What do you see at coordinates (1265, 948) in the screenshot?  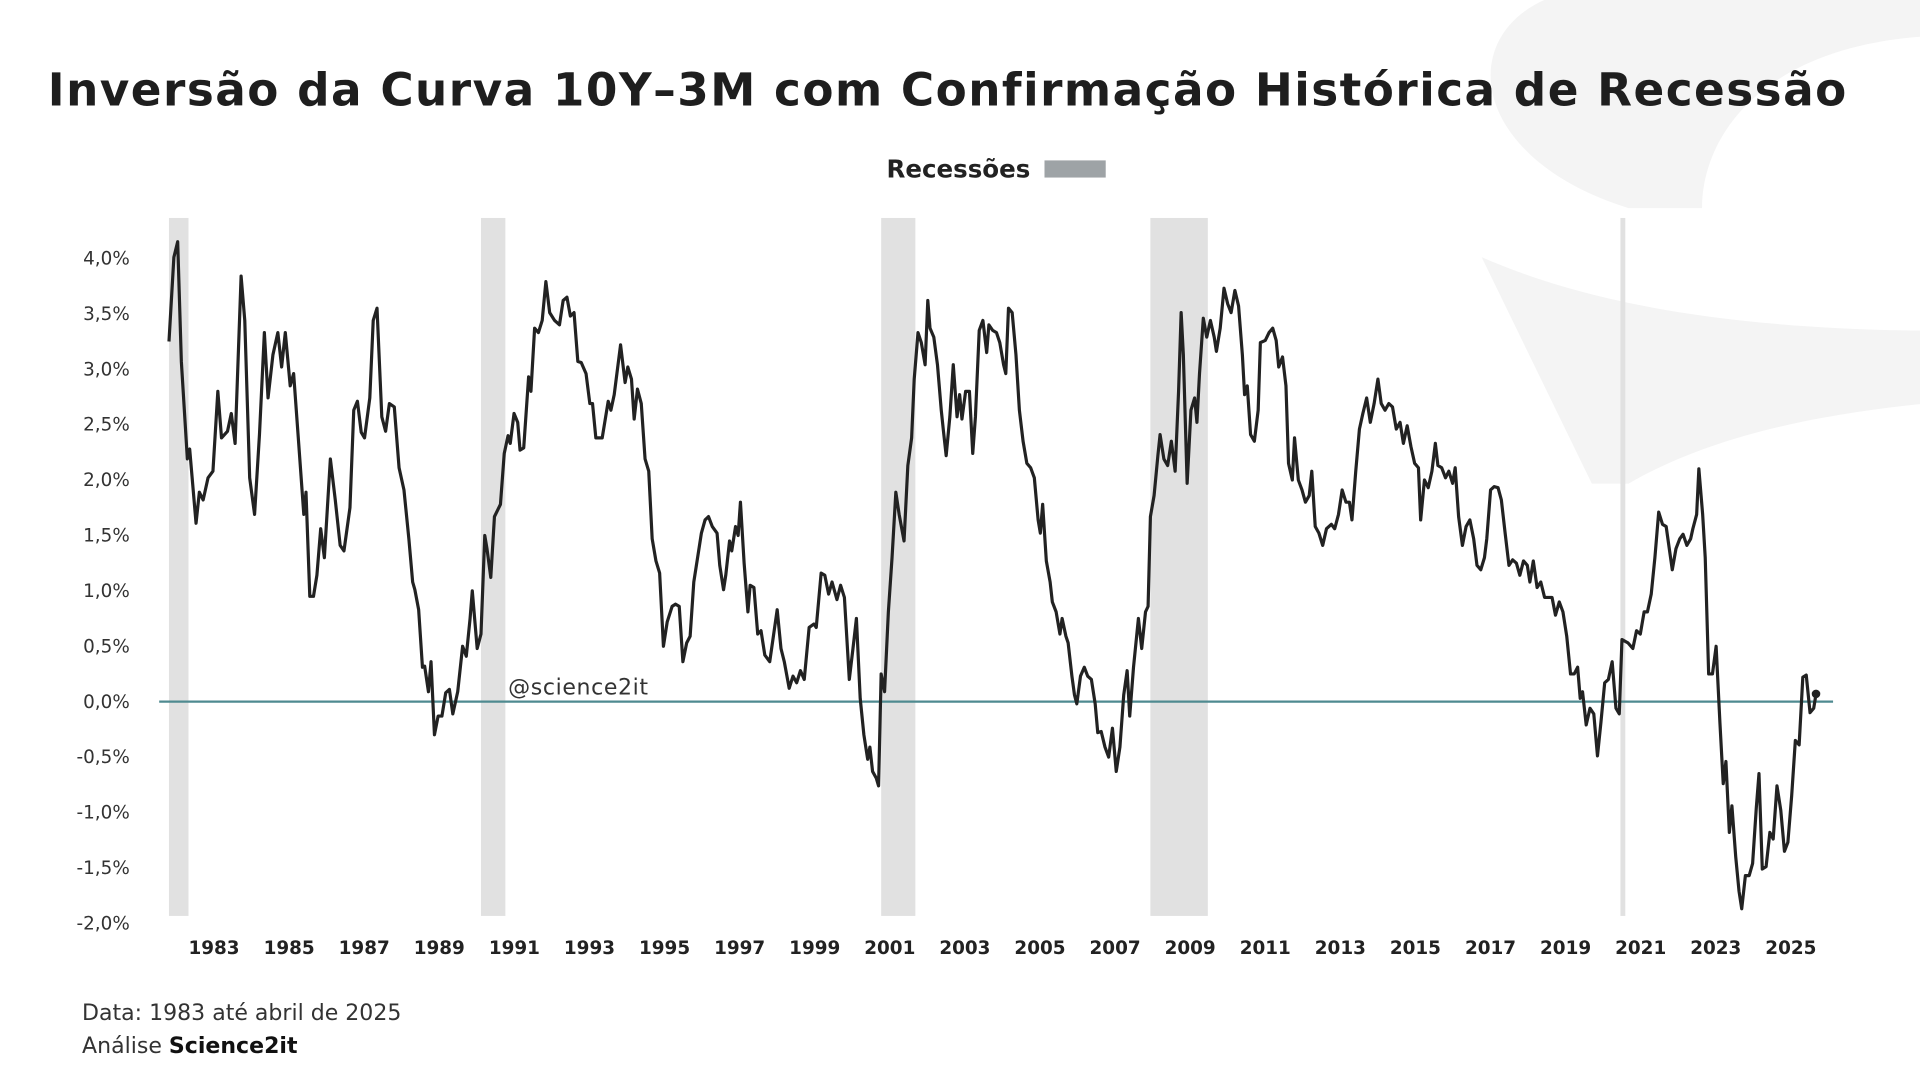 I see `x-tick-label: 2011` at bounding box center [1265, 948].